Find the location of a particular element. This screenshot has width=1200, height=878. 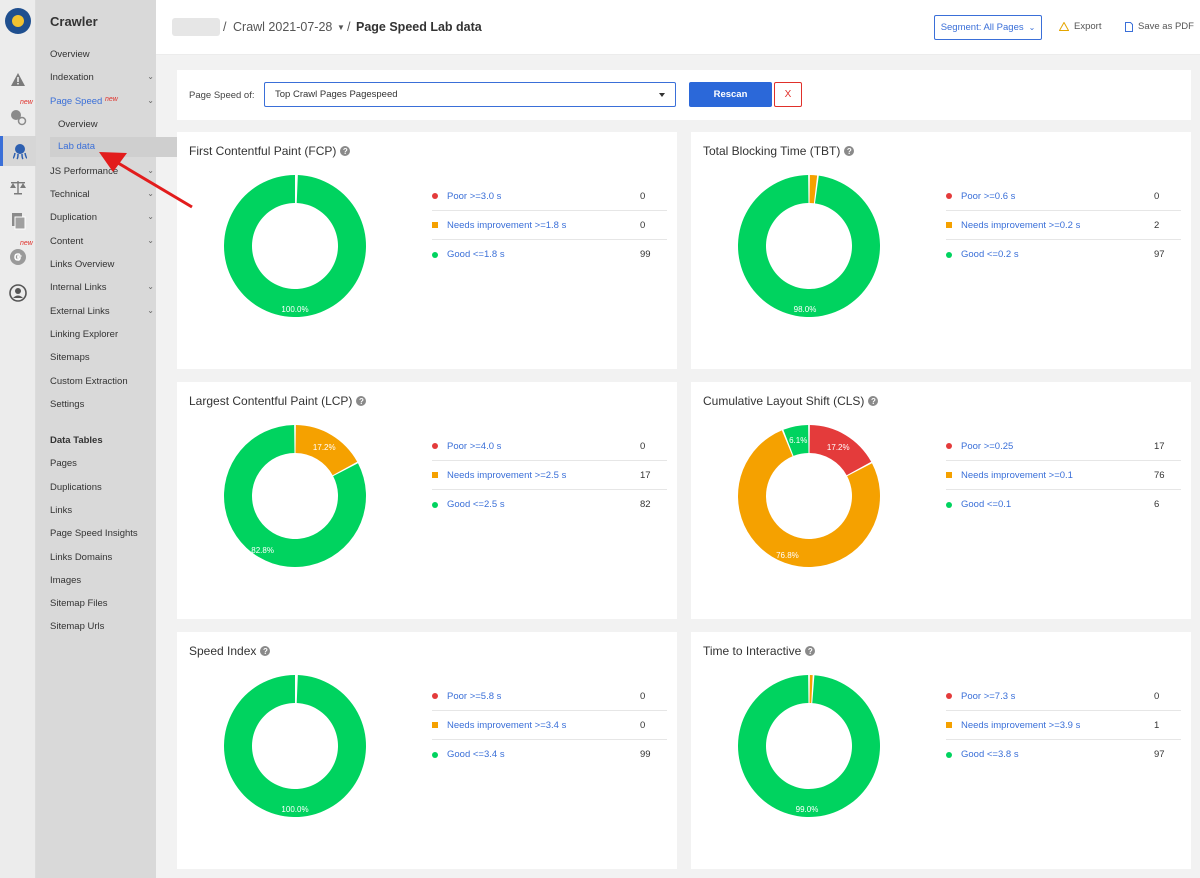

legend-link-good: Good <=3.4 s is located at coordinates (476, 754).